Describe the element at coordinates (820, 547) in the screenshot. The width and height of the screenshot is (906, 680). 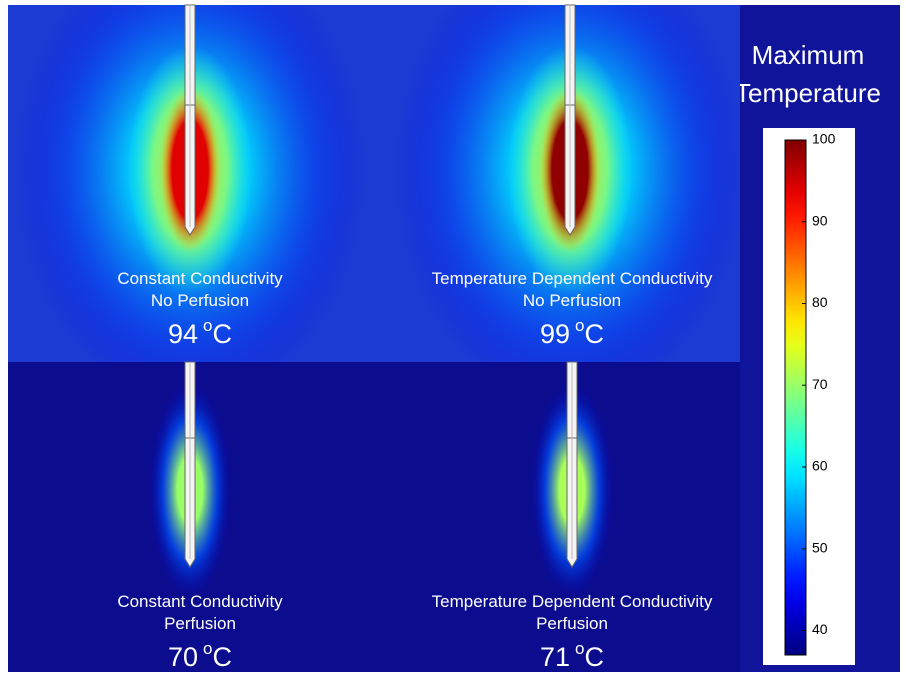
I see `colorbar-tick-label: 50` at that location.